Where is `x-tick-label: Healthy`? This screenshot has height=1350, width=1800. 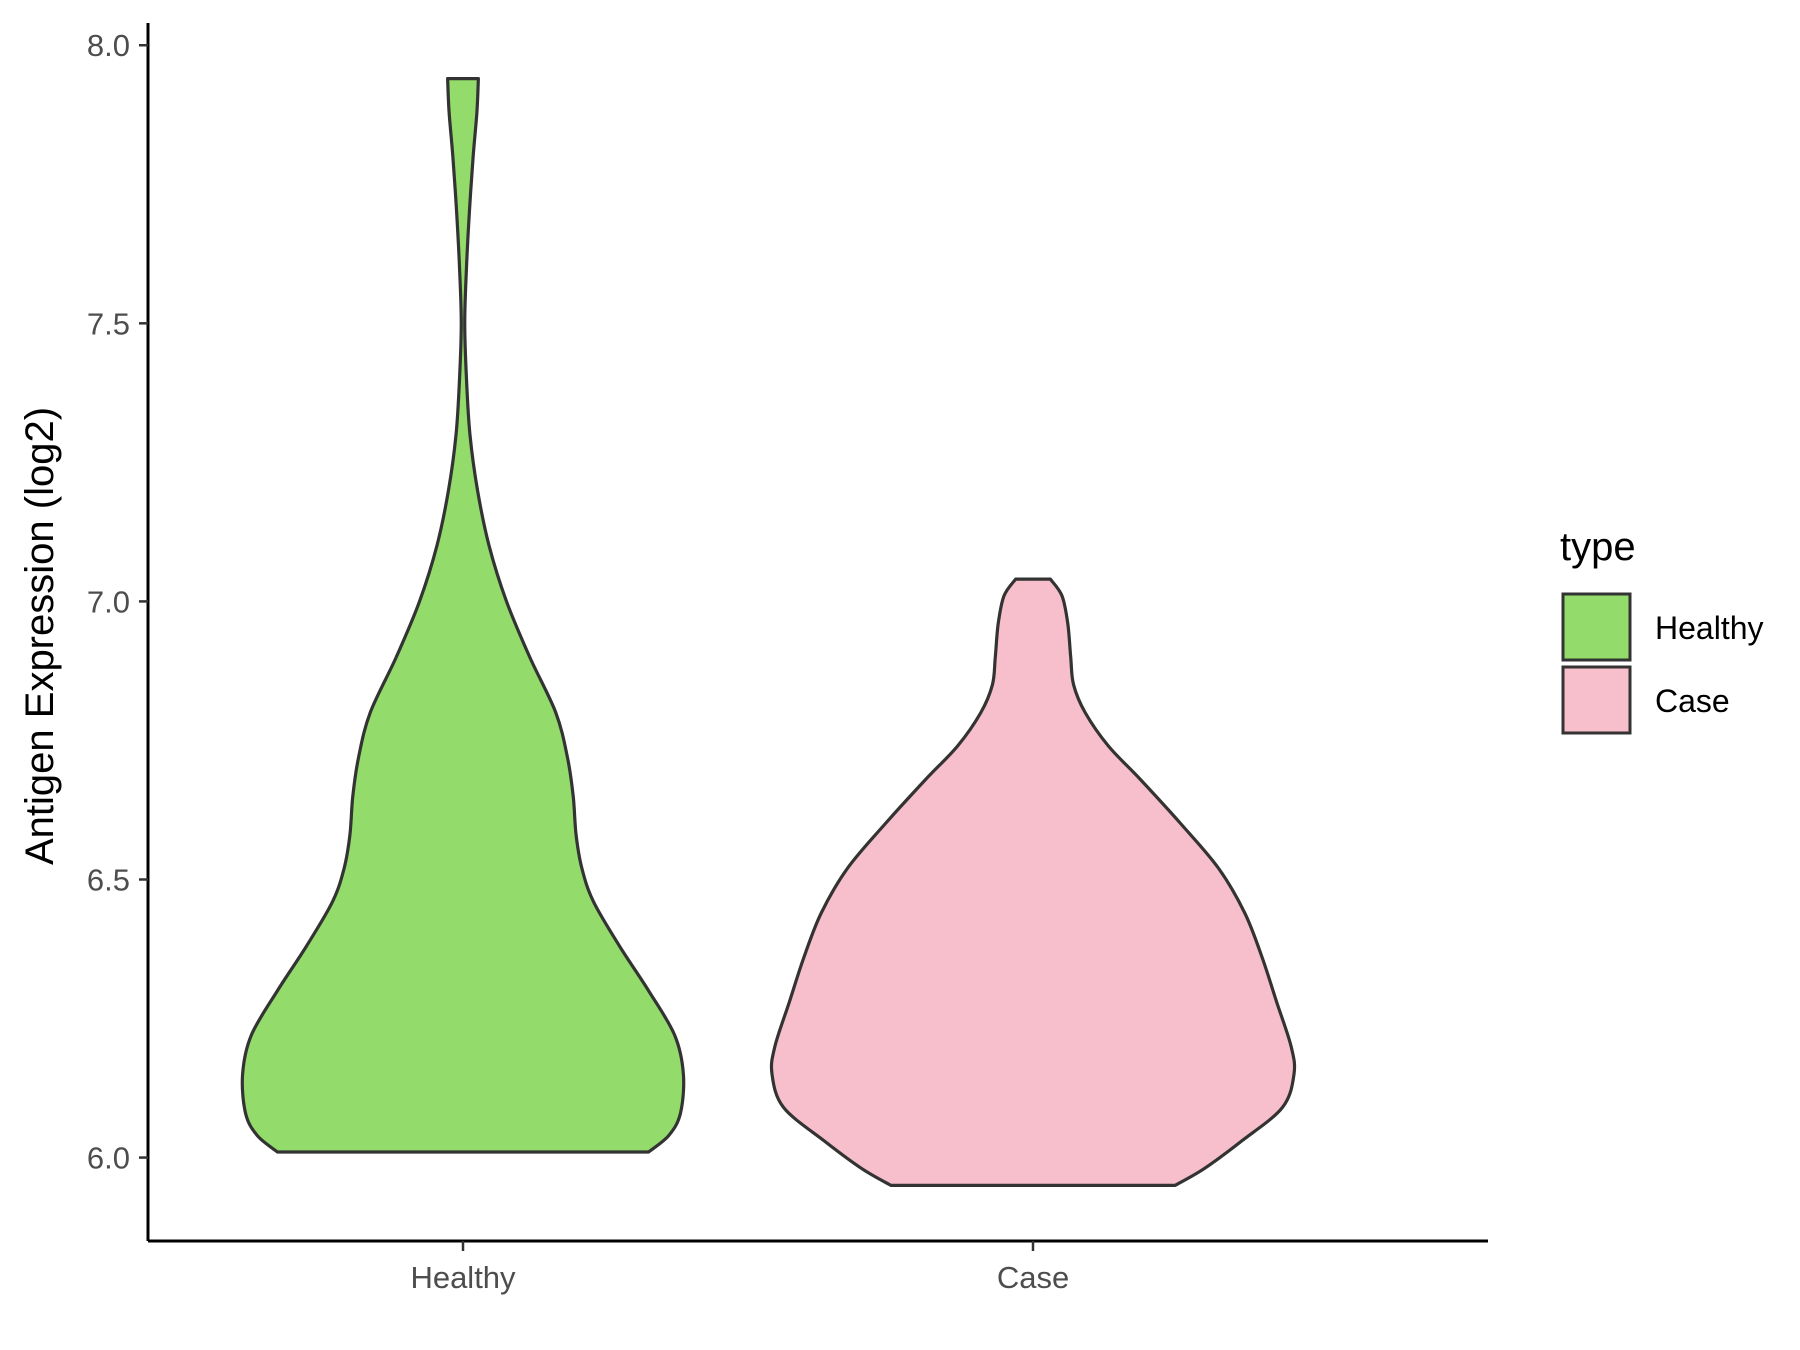 x-tick-label: Healthy is located at coordinates (463, 1277).